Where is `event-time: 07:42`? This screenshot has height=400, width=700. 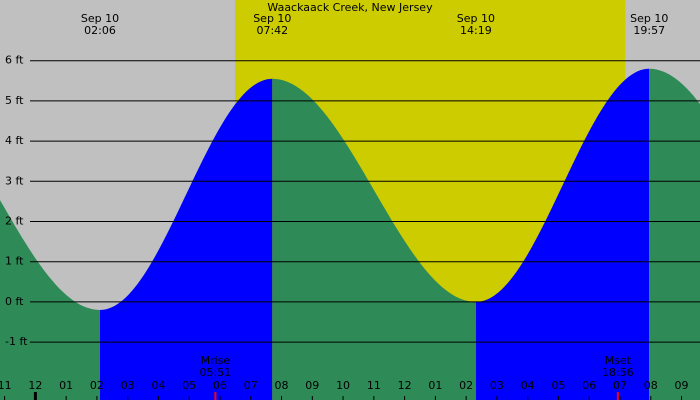
event-time: 07:42 is located at coordinates (272, 30).